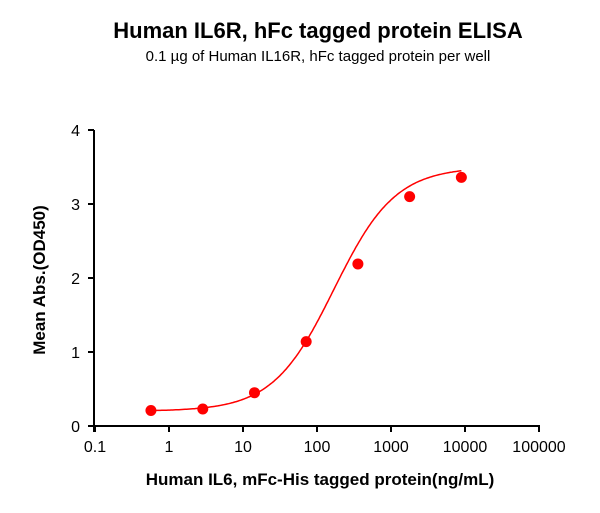 This screenshot has height=513, width=600. I want to click on x-tick-label: 1, so click(169, 447).